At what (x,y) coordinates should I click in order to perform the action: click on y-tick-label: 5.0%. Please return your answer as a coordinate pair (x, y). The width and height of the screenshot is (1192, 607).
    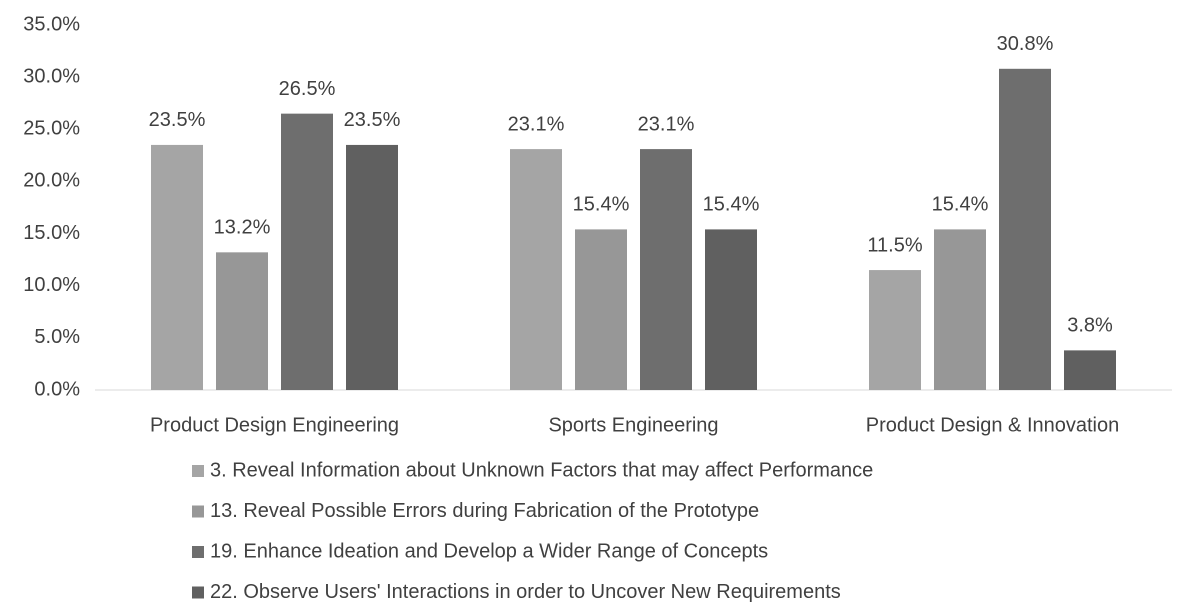
    Looking at the image, I should click on (57, 337).